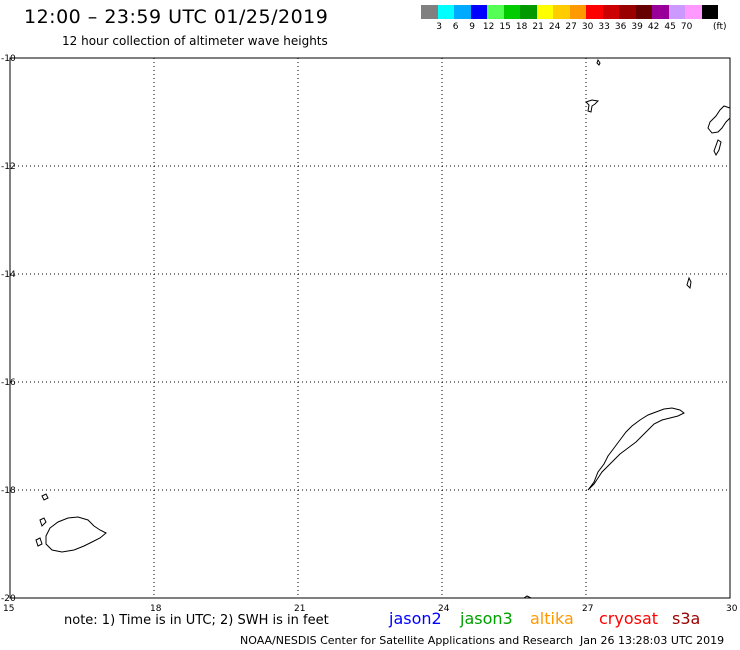  I want to click on latitude-label: -12, so click(8, 167).